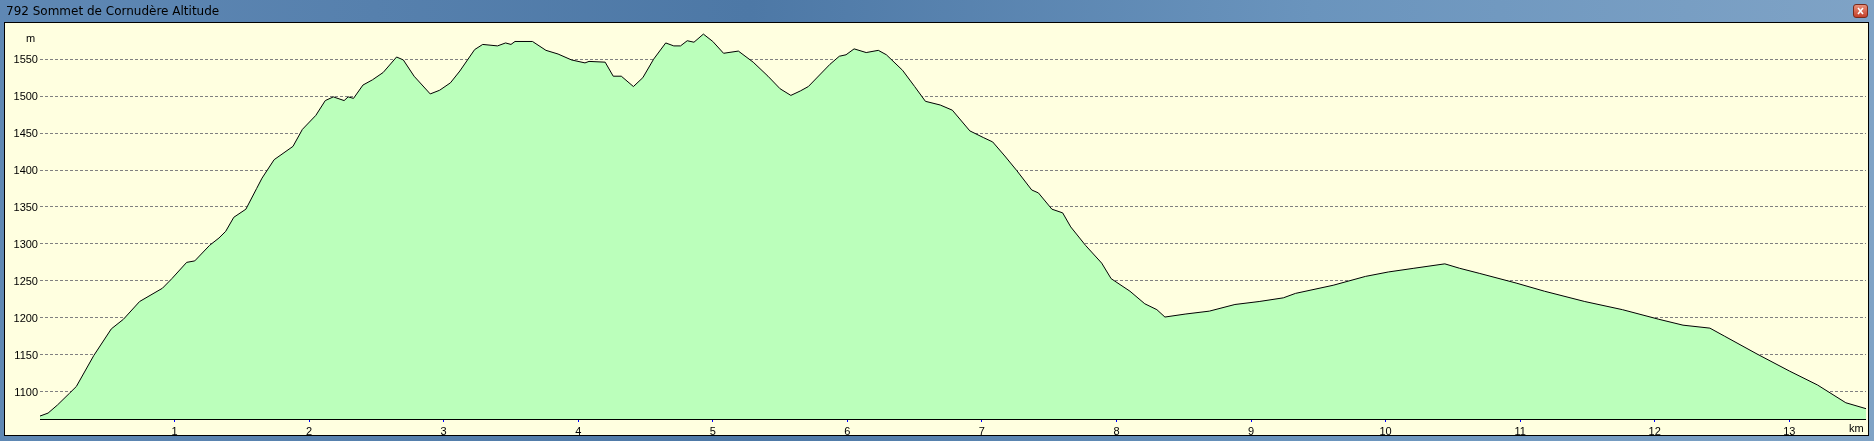 This screenshot has width=1874, height=441. Describe the element at coordinates (25, 280) in the screenshot. I see `y-tick-label: 1250` at that location.